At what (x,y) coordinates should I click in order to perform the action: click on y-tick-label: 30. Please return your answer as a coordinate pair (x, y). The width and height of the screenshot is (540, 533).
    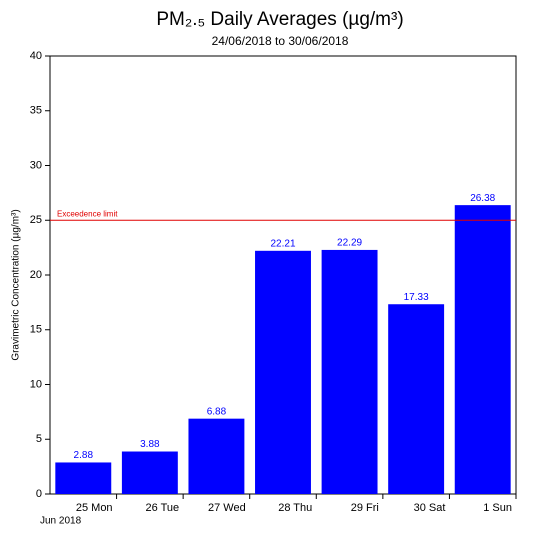
    Looking at the image, I should click on (36, 165).